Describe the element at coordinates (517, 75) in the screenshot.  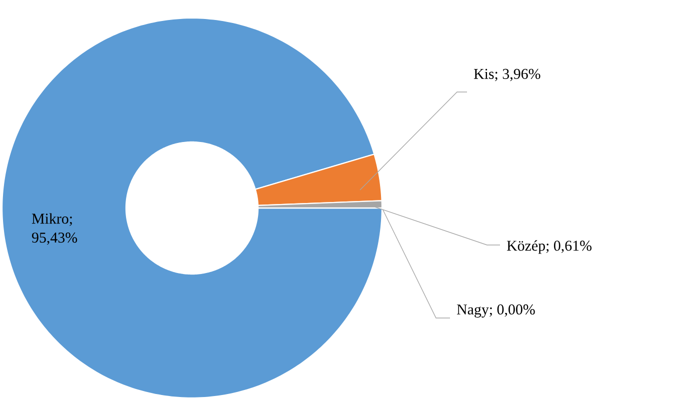
I see `data-label: ; 3,96%` at that location.